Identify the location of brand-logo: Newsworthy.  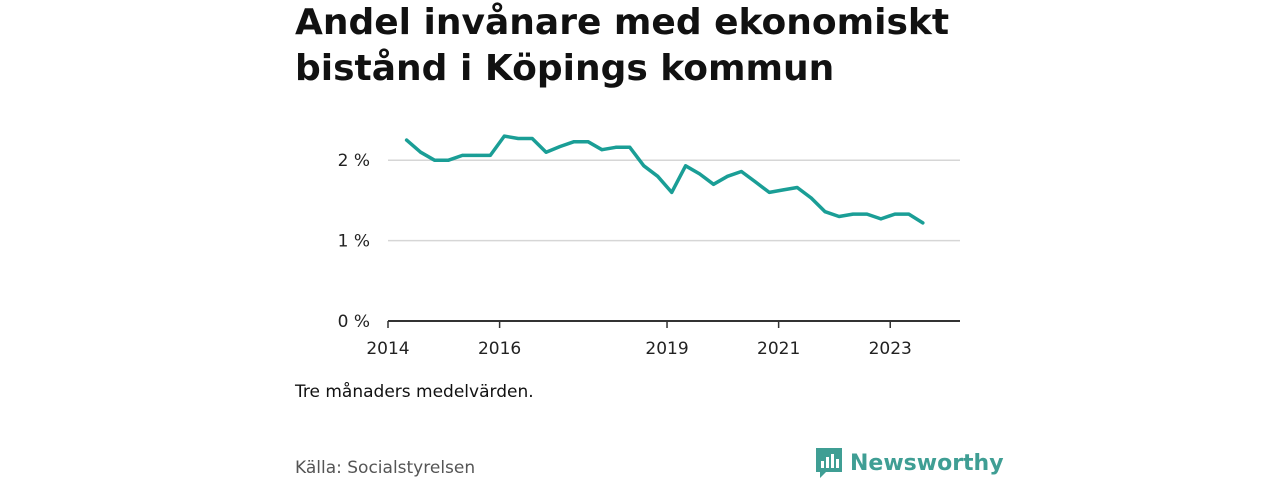
(909, 463).